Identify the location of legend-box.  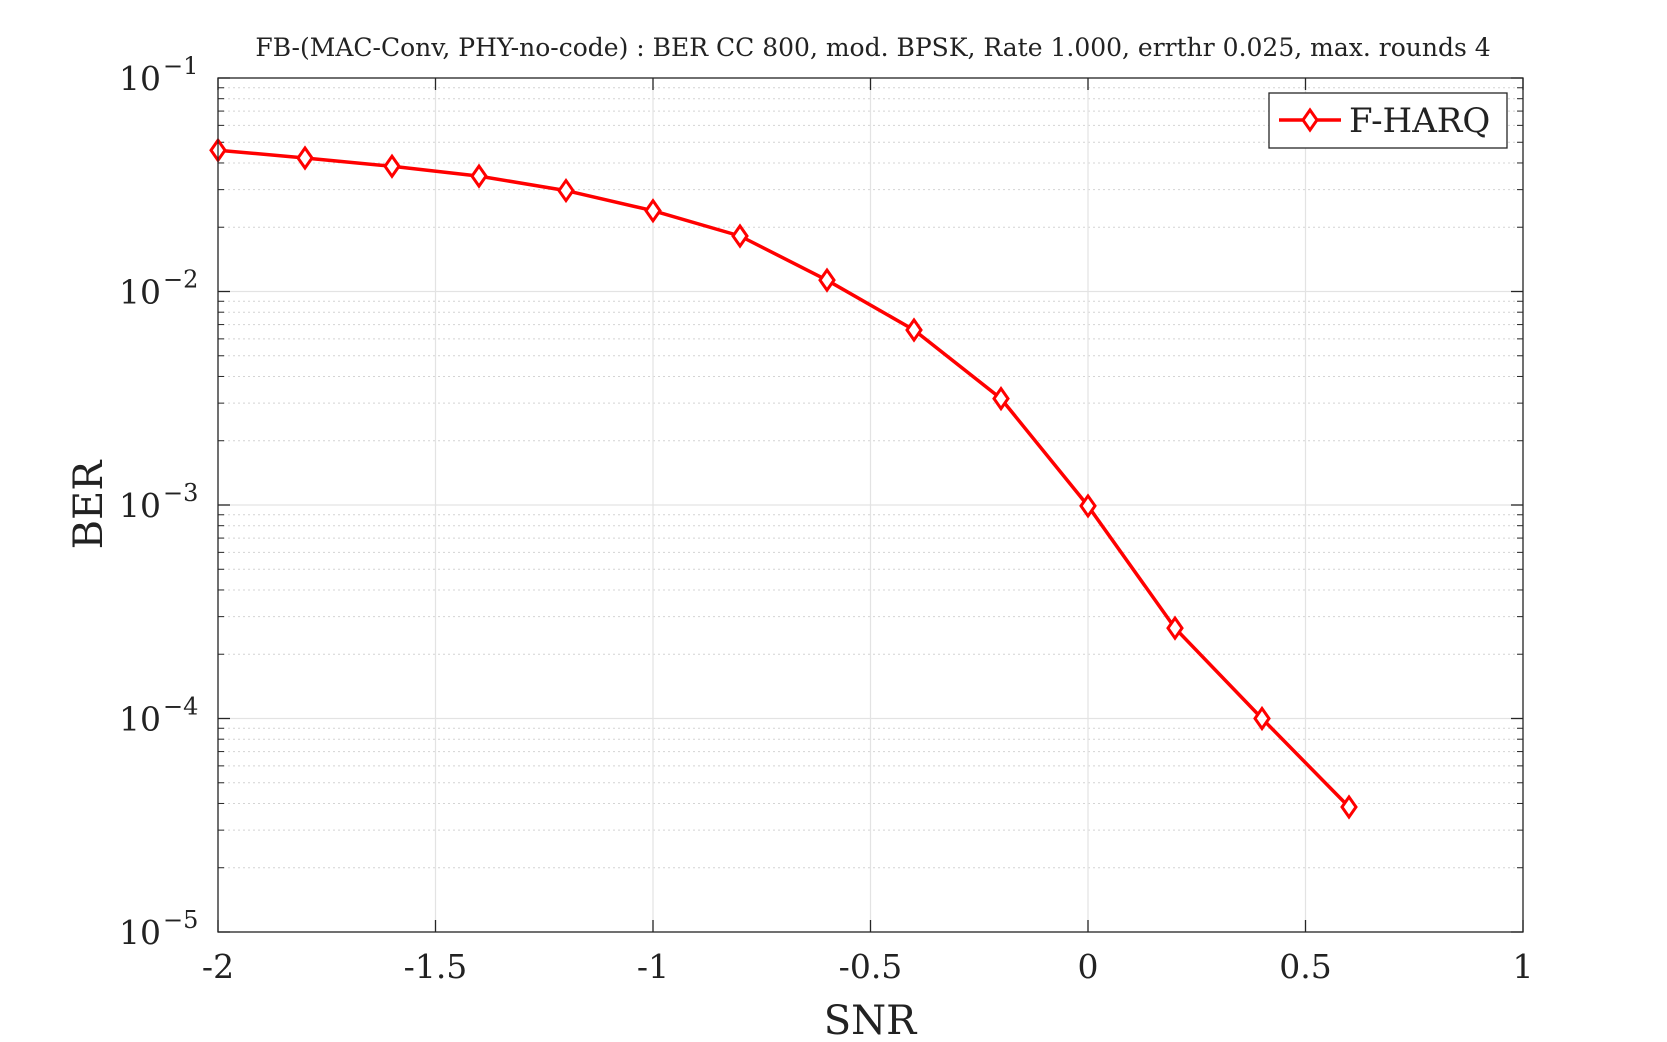
(1388, 120).